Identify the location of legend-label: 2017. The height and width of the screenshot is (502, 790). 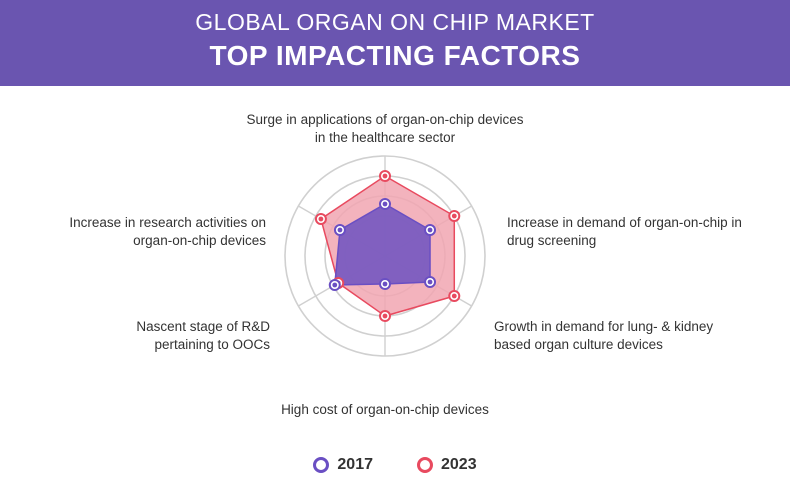
(355, 464).